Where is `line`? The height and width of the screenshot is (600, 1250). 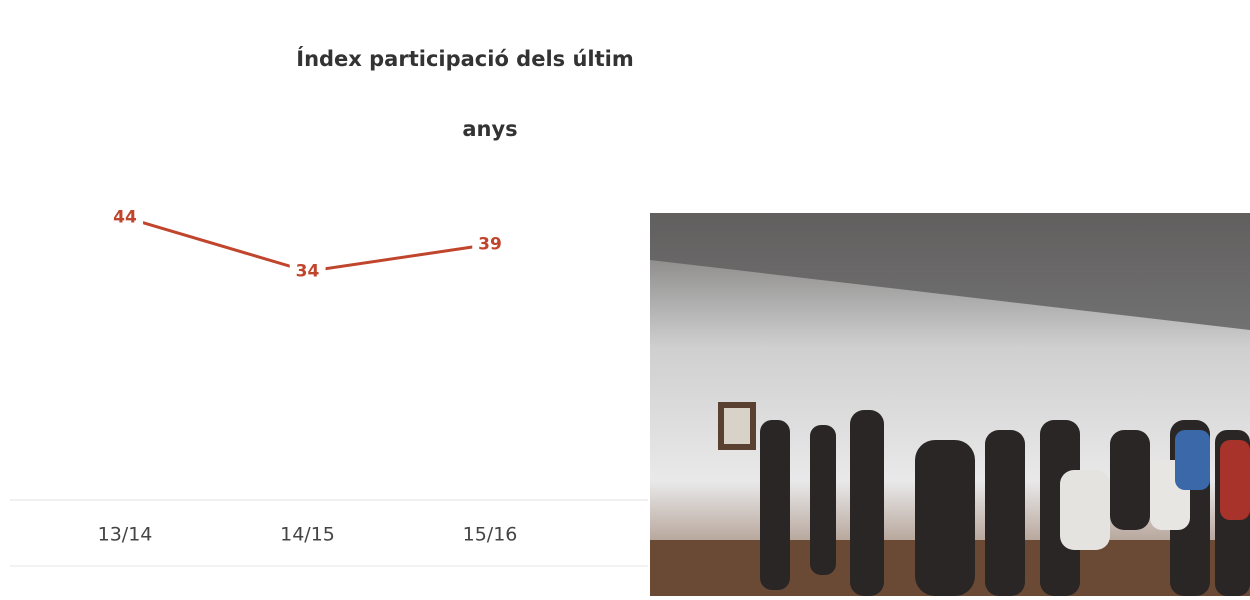 line is located at coordinates (307, 244).